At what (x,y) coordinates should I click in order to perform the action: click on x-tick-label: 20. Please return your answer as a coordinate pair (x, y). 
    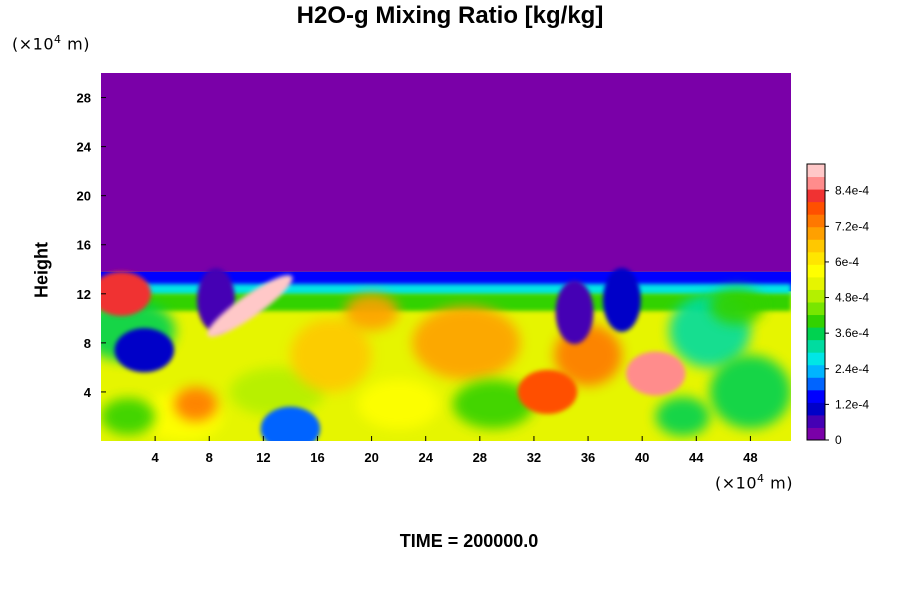
    Looking at the image, I should click on (371, 457).